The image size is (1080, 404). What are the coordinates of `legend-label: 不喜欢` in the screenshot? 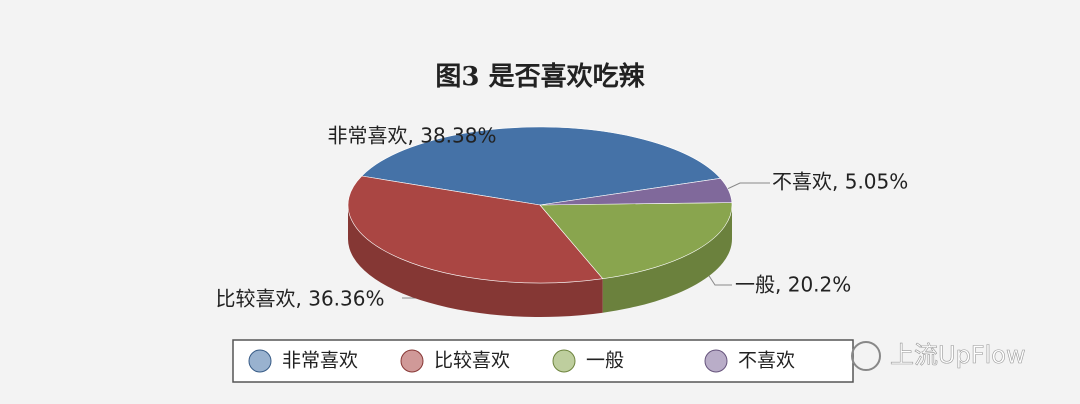 It's located at (766, 361).